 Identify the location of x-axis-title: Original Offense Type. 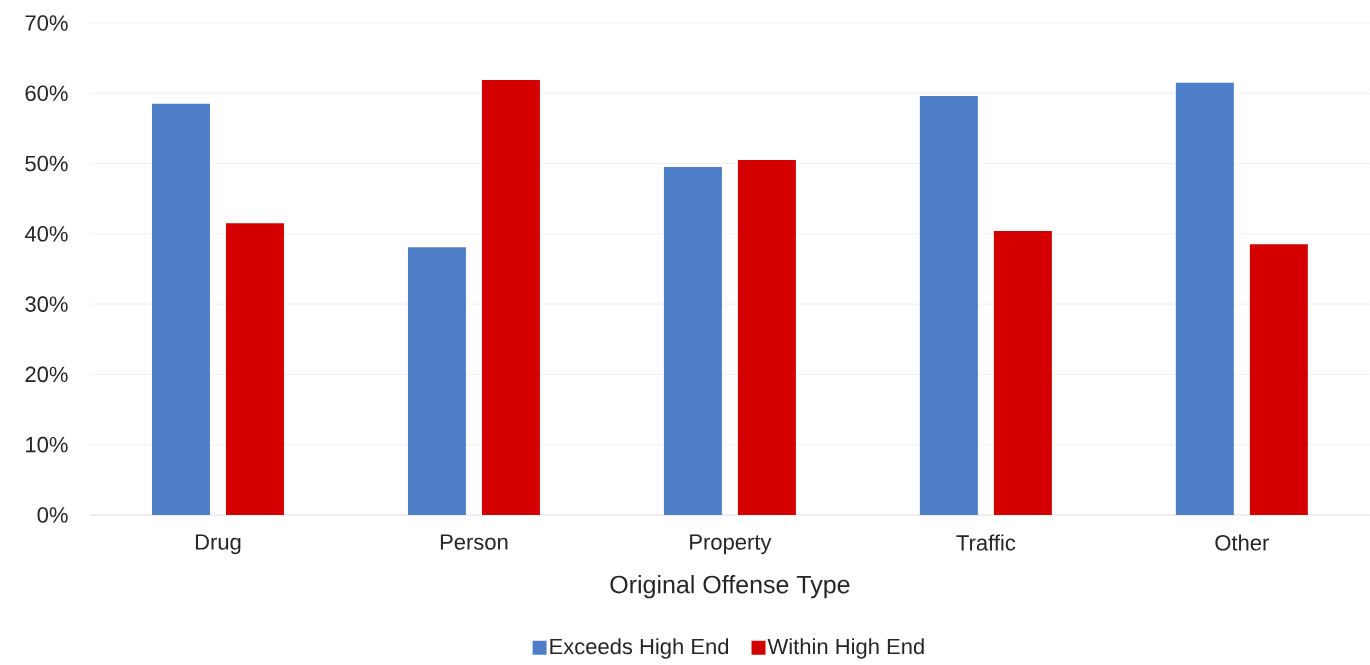
(730, 587).